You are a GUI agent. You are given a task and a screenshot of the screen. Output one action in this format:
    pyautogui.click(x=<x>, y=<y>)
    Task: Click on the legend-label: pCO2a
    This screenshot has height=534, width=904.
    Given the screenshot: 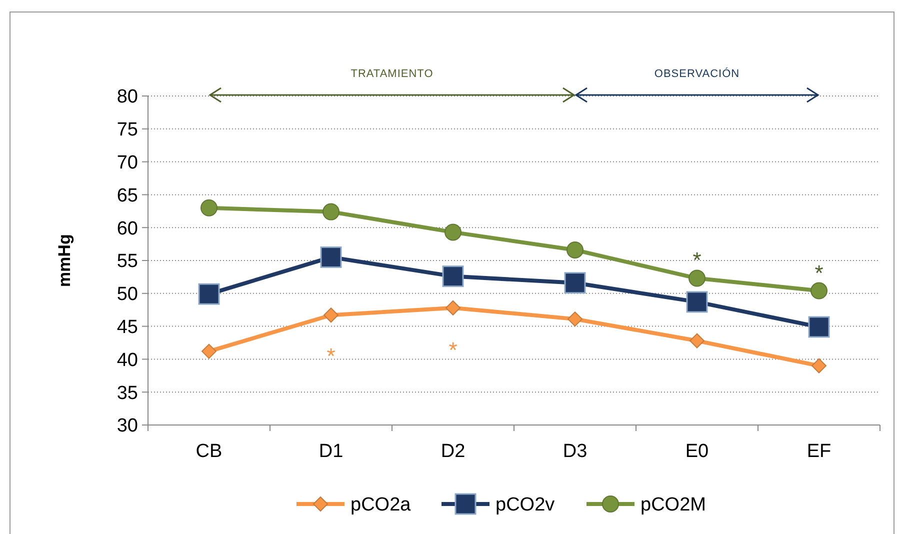 What is the action you would take?
    pyautogui.click(x=381, y=505)
    